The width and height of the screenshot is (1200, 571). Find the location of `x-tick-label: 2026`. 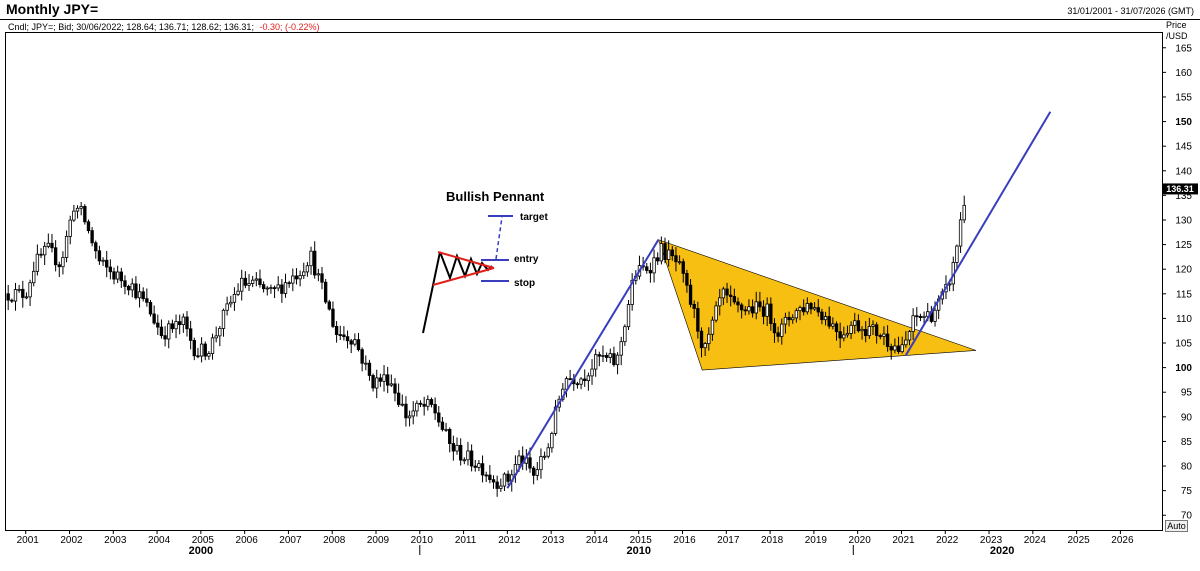

x-tick-label: 2026 is located at coordinates (1122, 540).